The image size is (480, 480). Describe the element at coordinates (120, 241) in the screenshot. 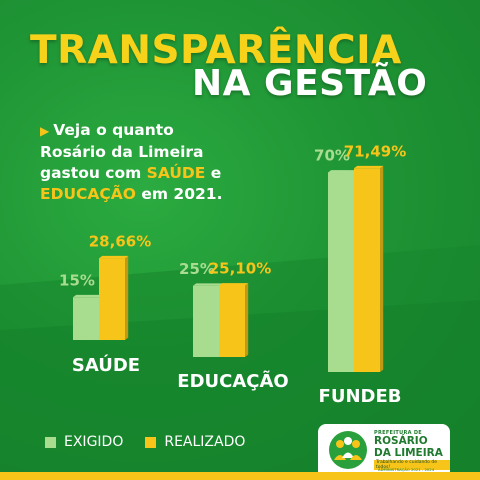

I see `value-label-realized: 28,66%` at that location.